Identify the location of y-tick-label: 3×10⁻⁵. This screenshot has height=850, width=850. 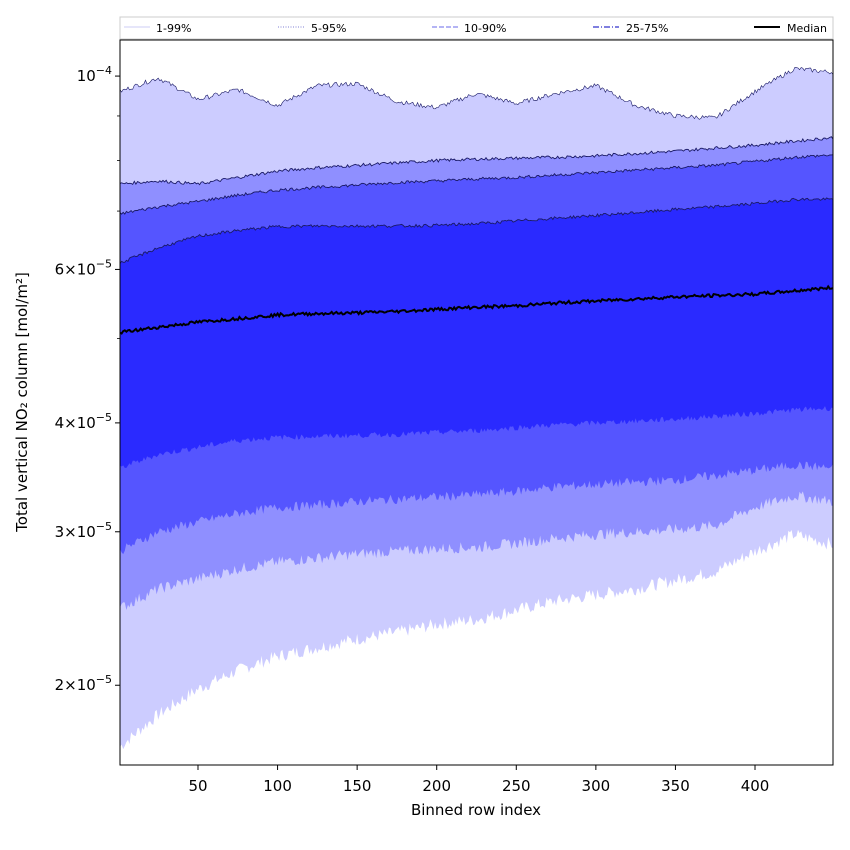
(83, 530).